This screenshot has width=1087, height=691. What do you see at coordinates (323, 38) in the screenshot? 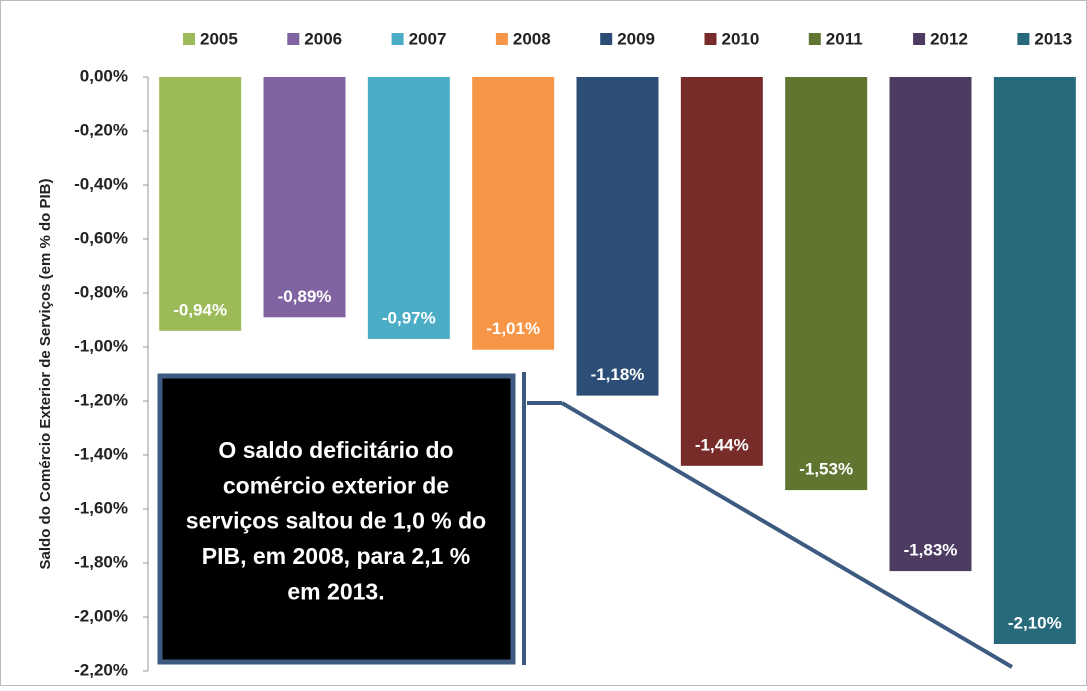
I see `legend-label: 2006` at bounding box center [323, 38].